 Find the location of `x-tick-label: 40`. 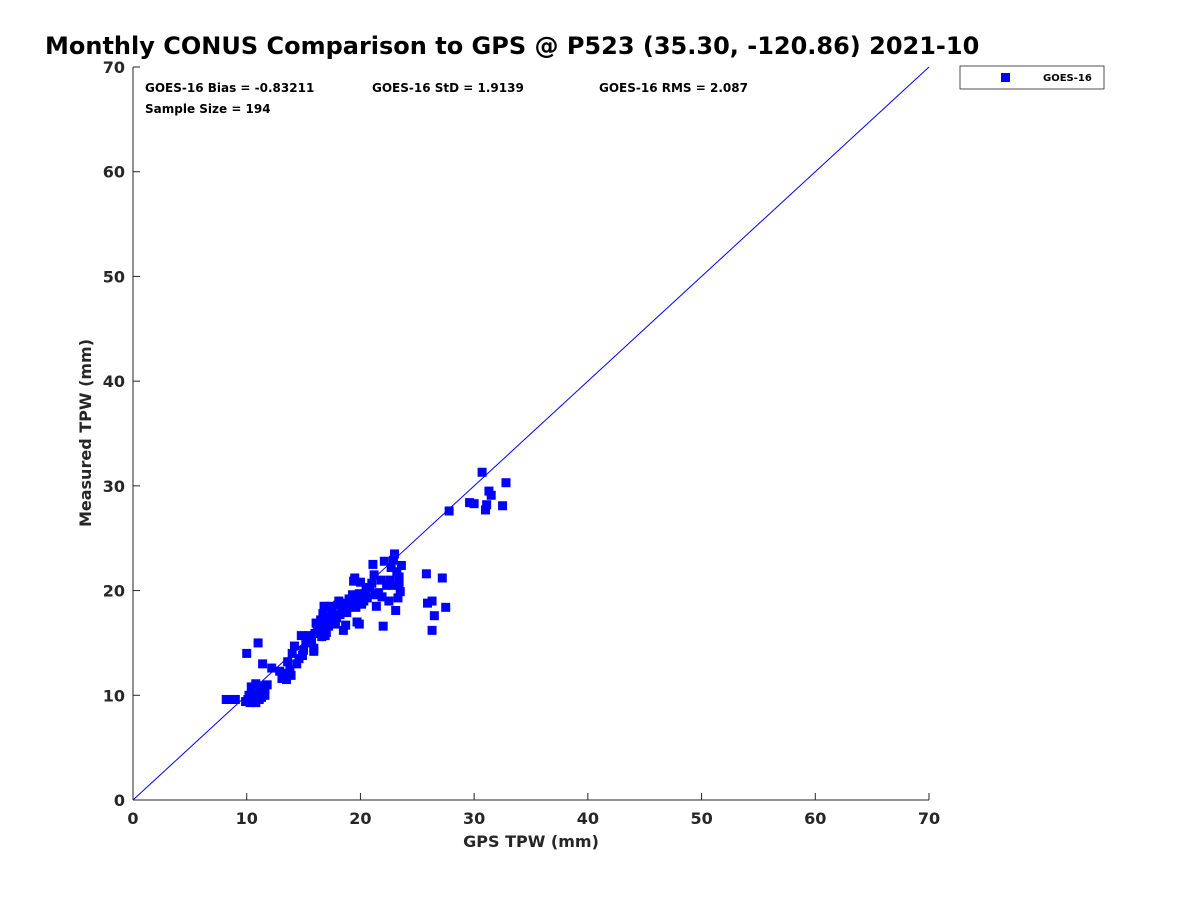

x-tick-label: 40 is located at coordinates (588, 818).